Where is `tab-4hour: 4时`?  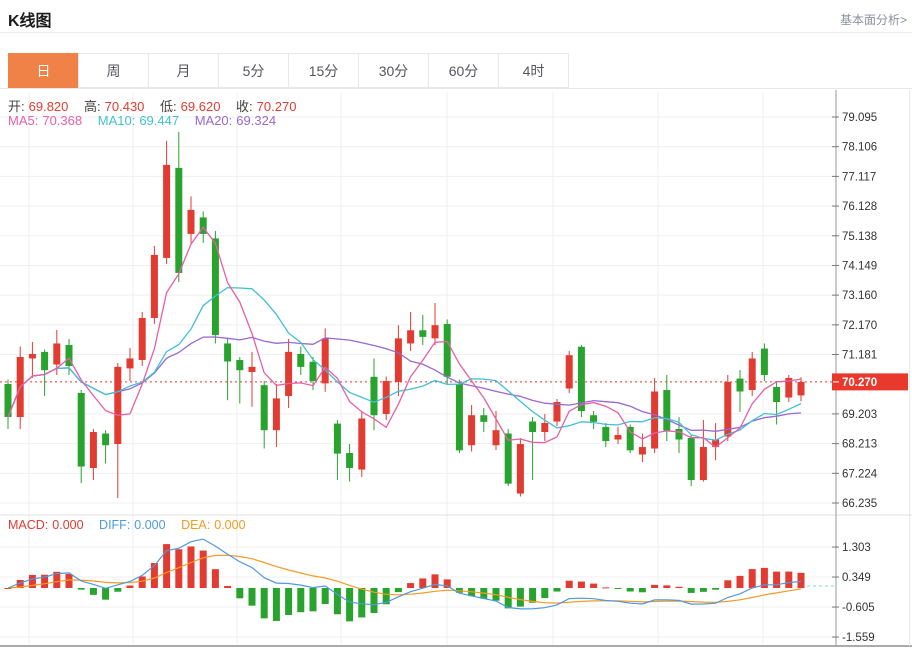 tab-4hour: 4时 is located at coordinates (533, 70).